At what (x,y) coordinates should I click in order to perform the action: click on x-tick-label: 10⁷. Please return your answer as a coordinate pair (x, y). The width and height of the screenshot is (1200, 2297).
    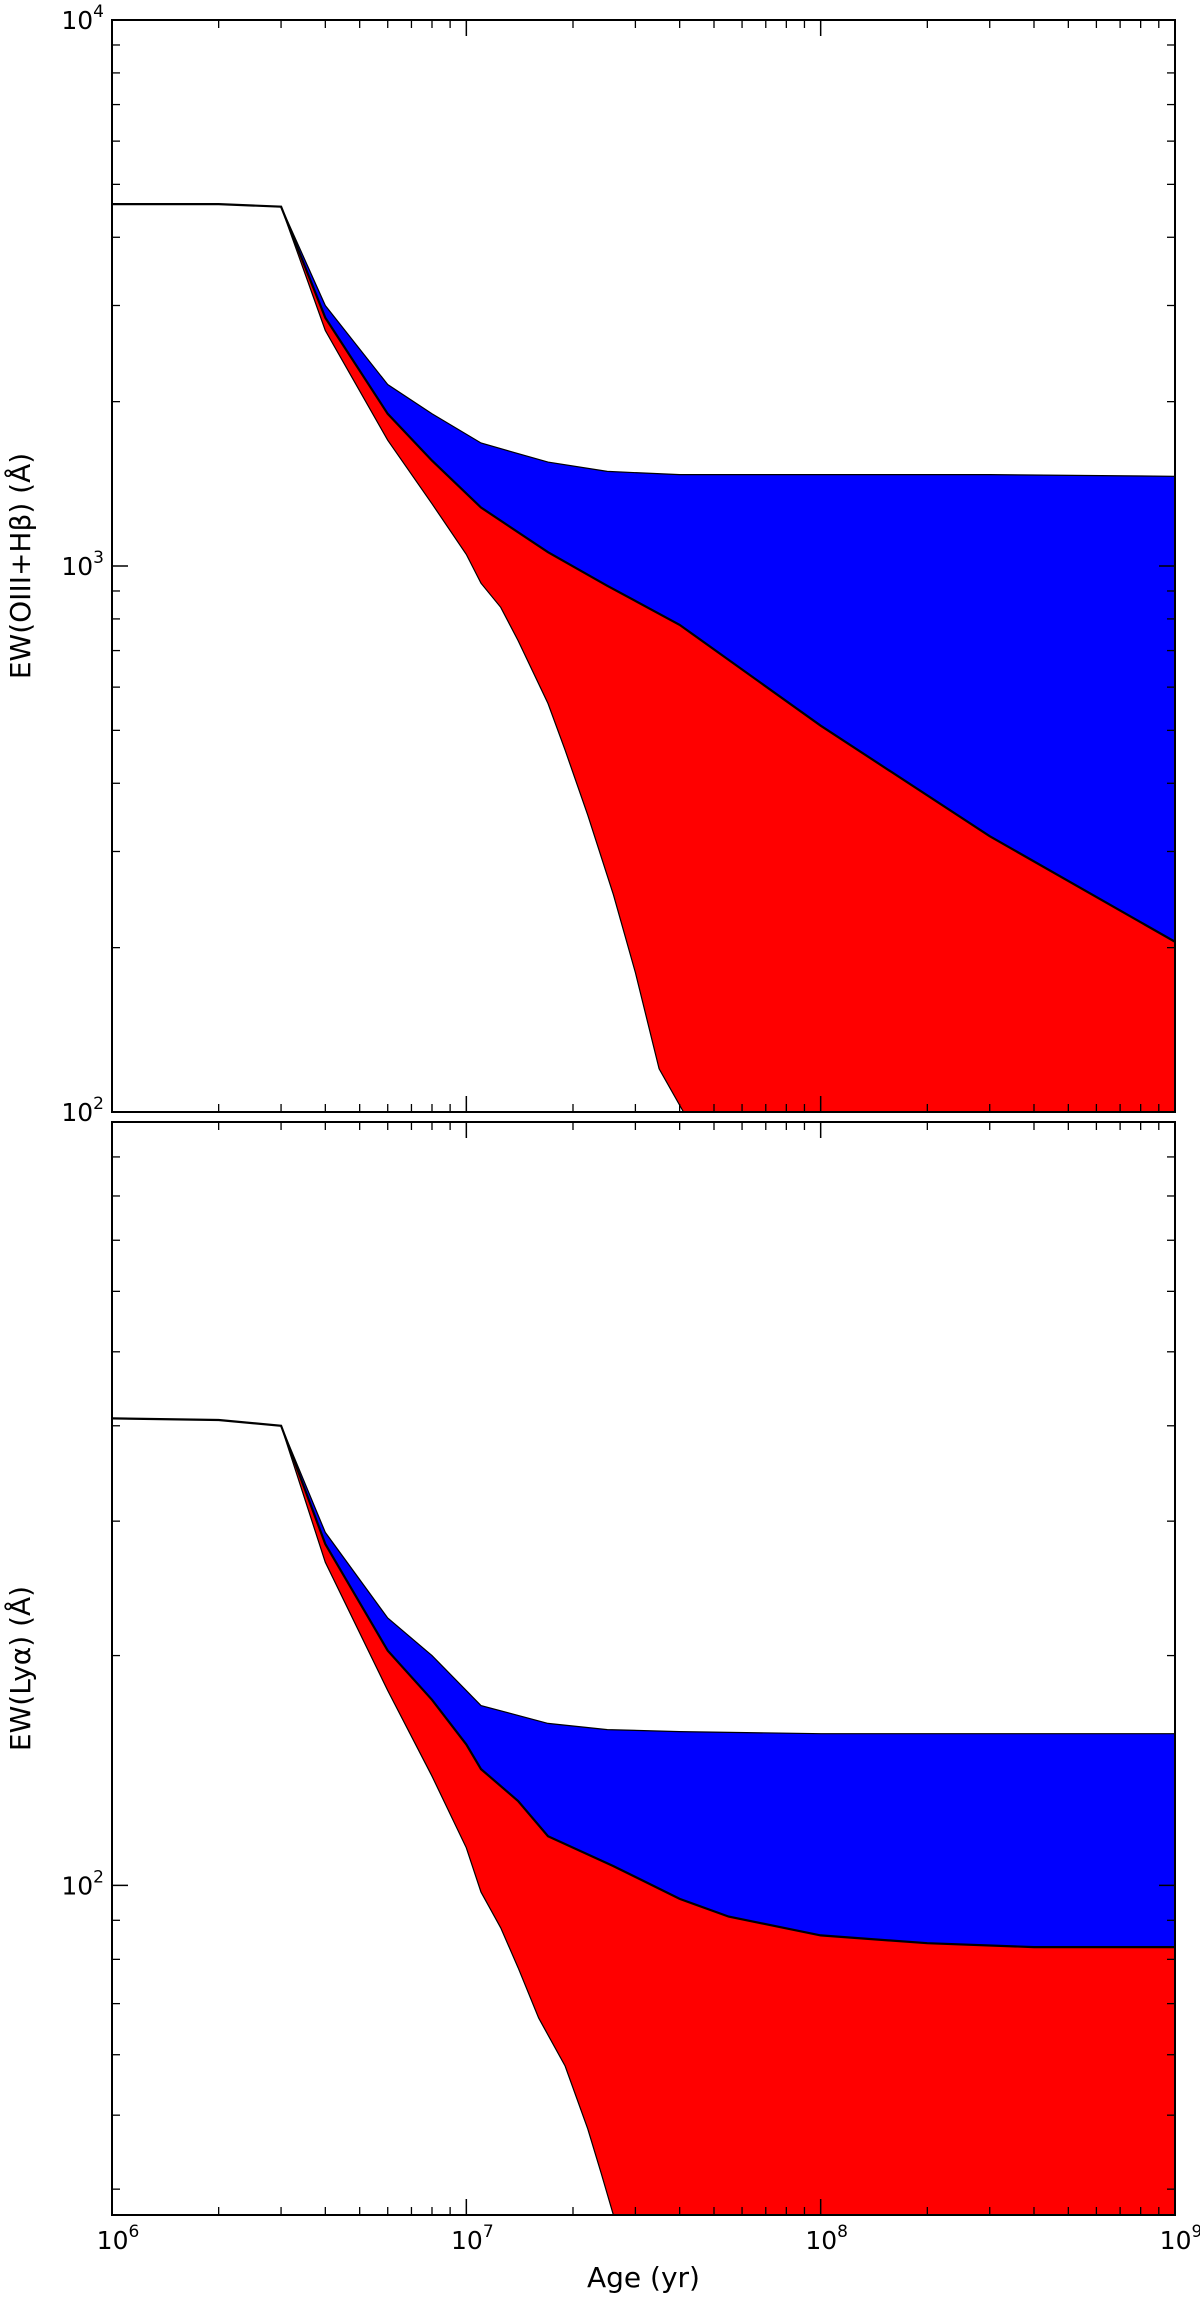
    Looking at the image, I should click on (472, 2238).